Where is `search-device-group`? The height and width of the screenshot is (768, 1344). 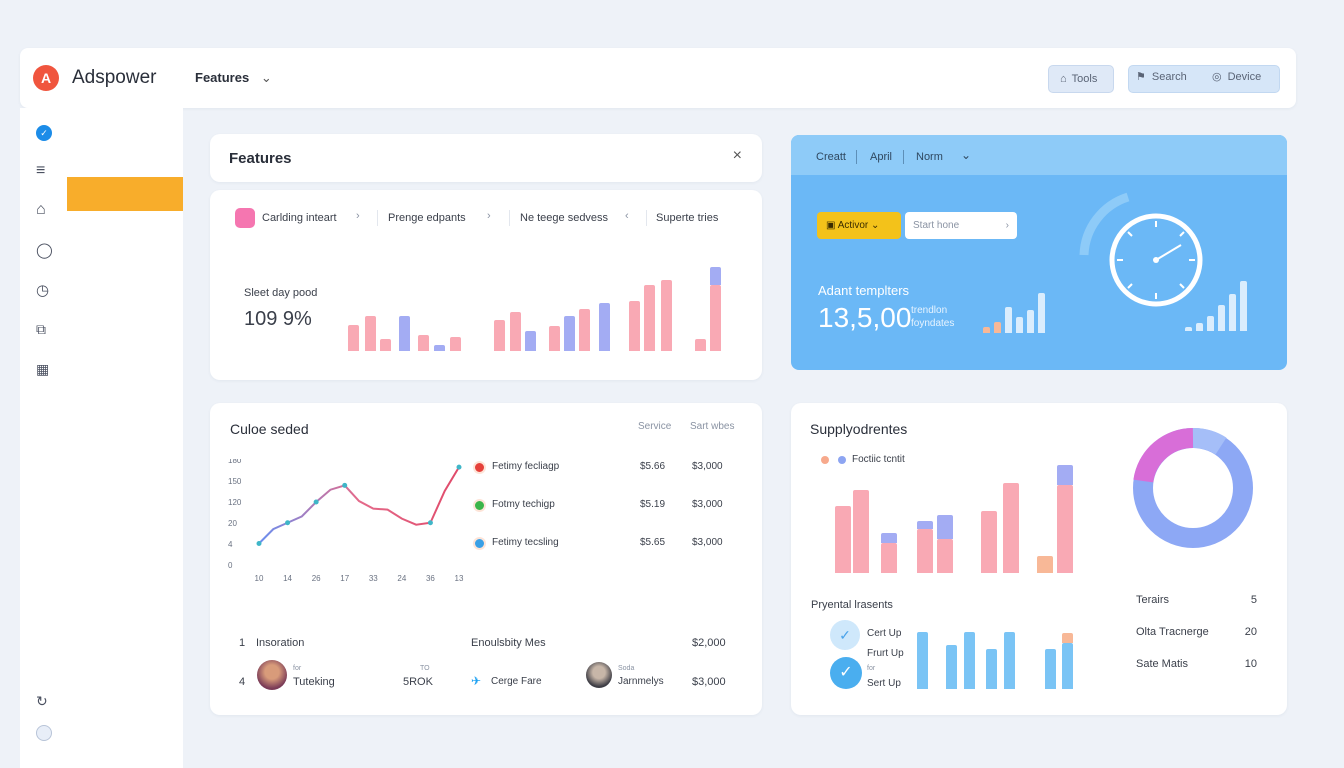
search-device-group is located at coordinates (1204, 79).